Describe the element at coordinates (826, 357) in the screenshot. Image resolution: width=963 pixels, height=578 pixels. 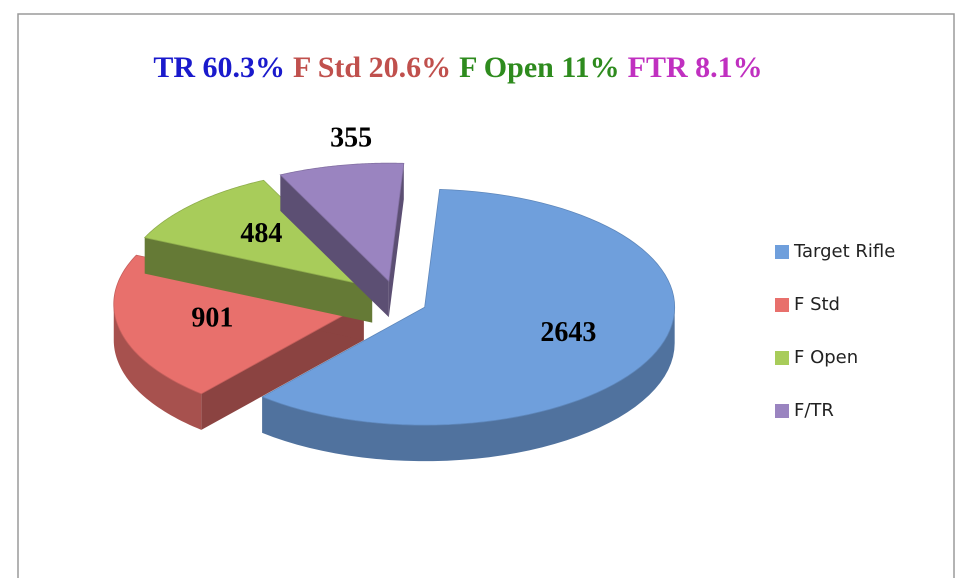
I see `legend-label: F Open` at that location.